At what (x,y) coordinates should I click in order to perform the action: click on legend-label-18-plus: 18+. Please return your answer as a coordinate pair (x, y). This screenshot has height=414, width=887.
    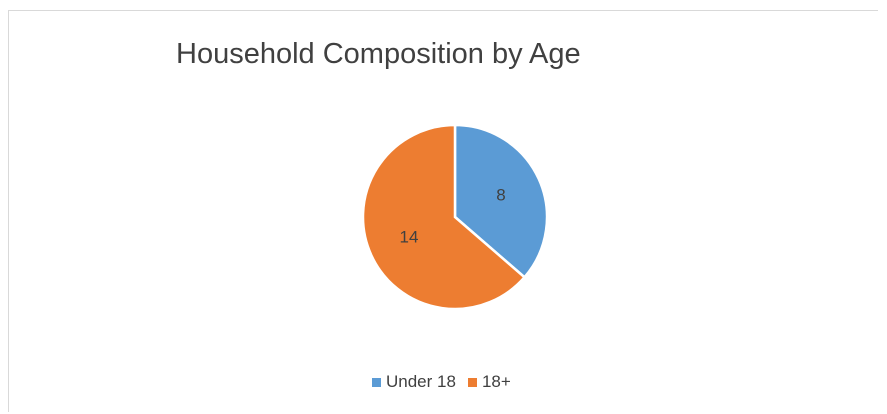
    Looking at the image, I should click on (496, 381).